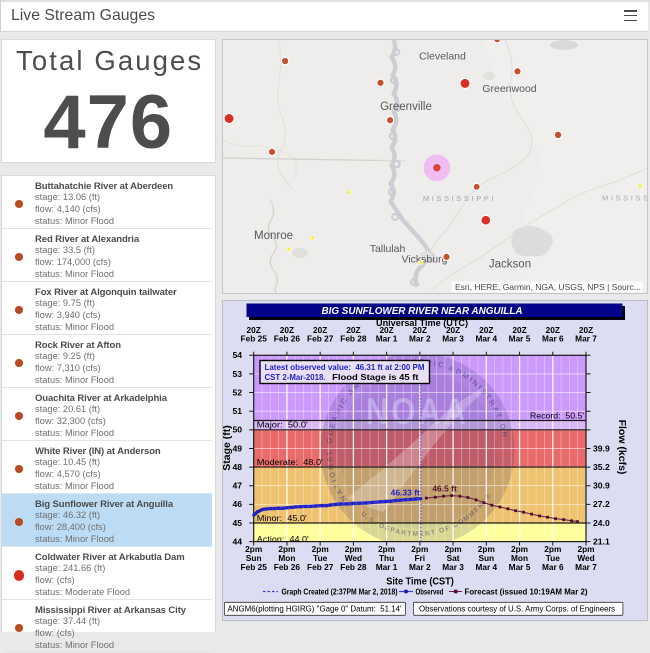 The image size is (650, 653). What do you see at coordinates (237, 355) in the screenshot?
I see `svg-text: 54` at bounding box center [237, 355].